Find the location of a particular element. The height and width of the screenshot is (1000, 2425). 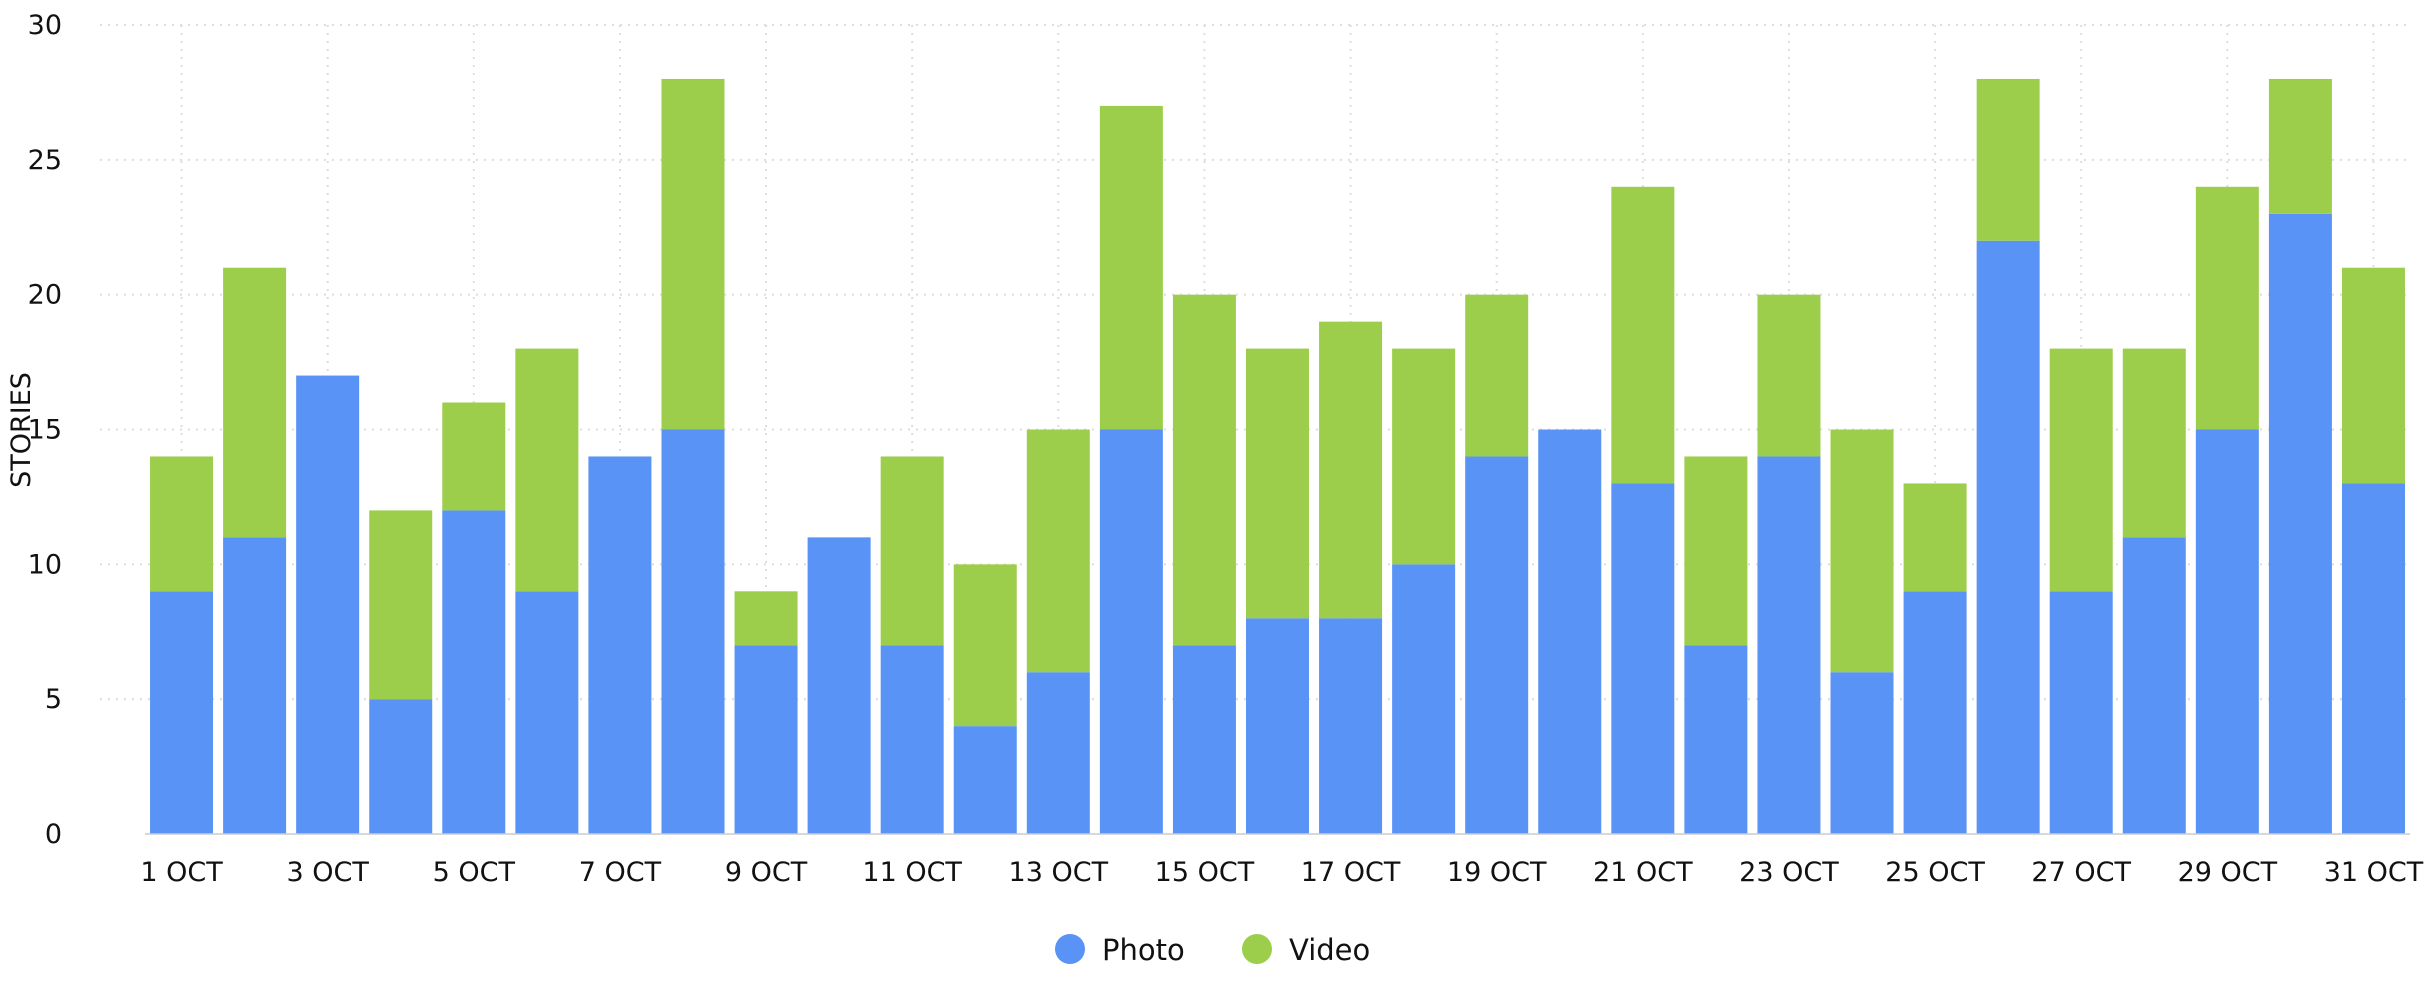

y-tick-label: 10 is located at coordinates (45, 564).